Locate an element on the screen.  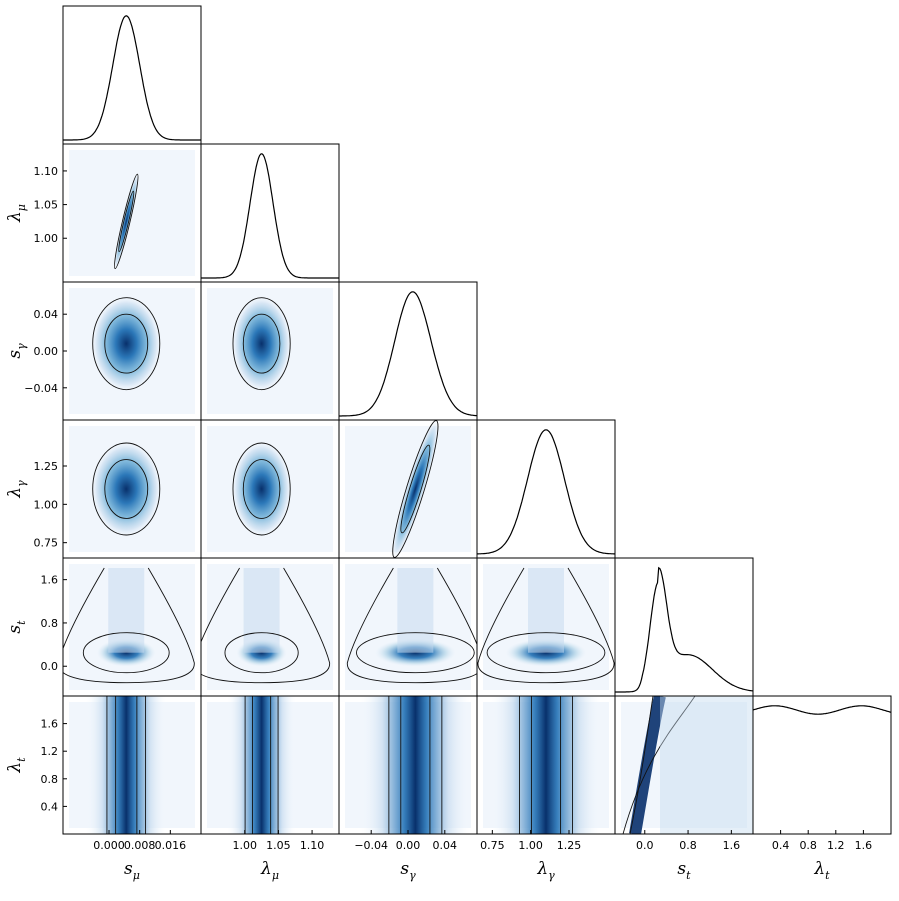
x-axis-label-lambda_t: λt is located at coordinates (821, 870).